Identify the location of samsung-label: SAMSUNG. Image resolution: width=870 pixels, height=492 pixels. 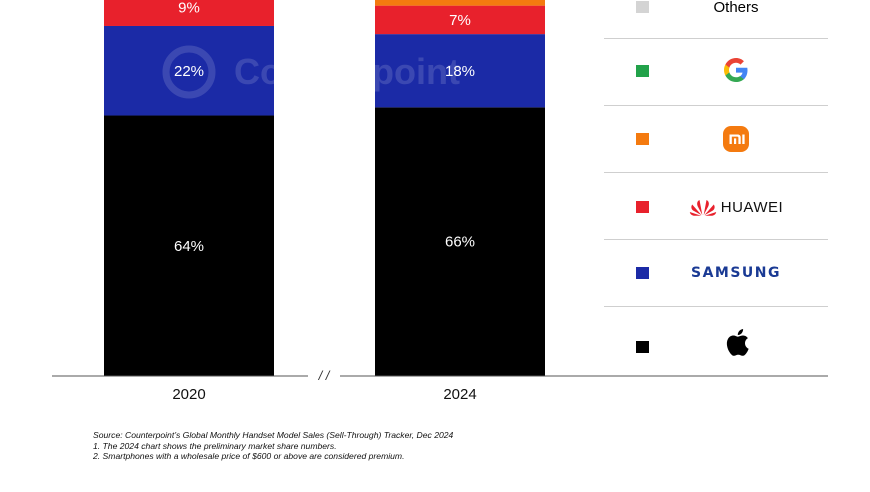
(735, 273).